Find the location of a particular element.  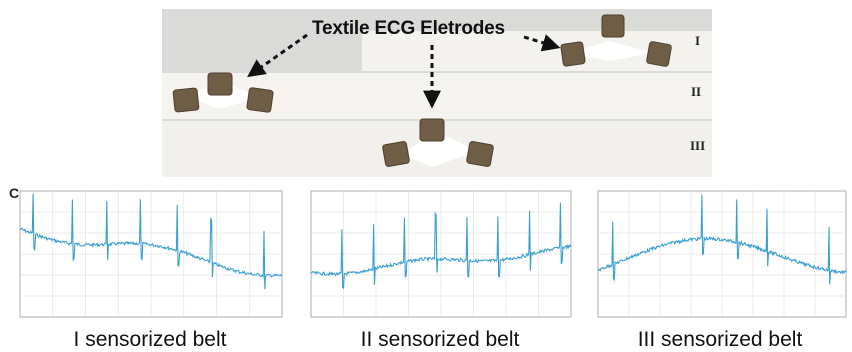

panel-label: C. is located at coordinates (16, 193).